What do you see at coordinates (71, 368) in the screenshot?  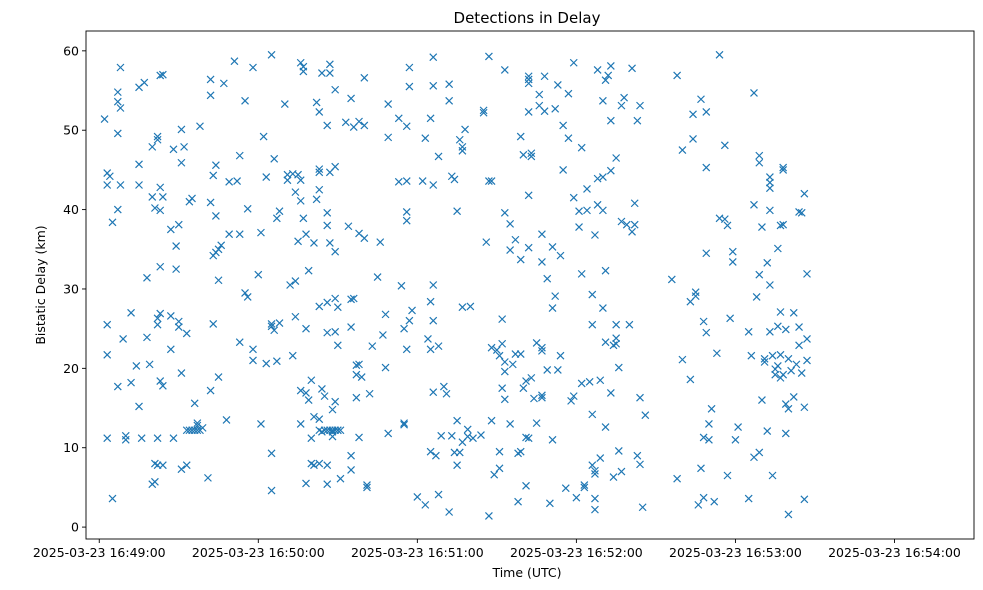 I see `y-tick-label: 20` at bounding box center [71, 368].